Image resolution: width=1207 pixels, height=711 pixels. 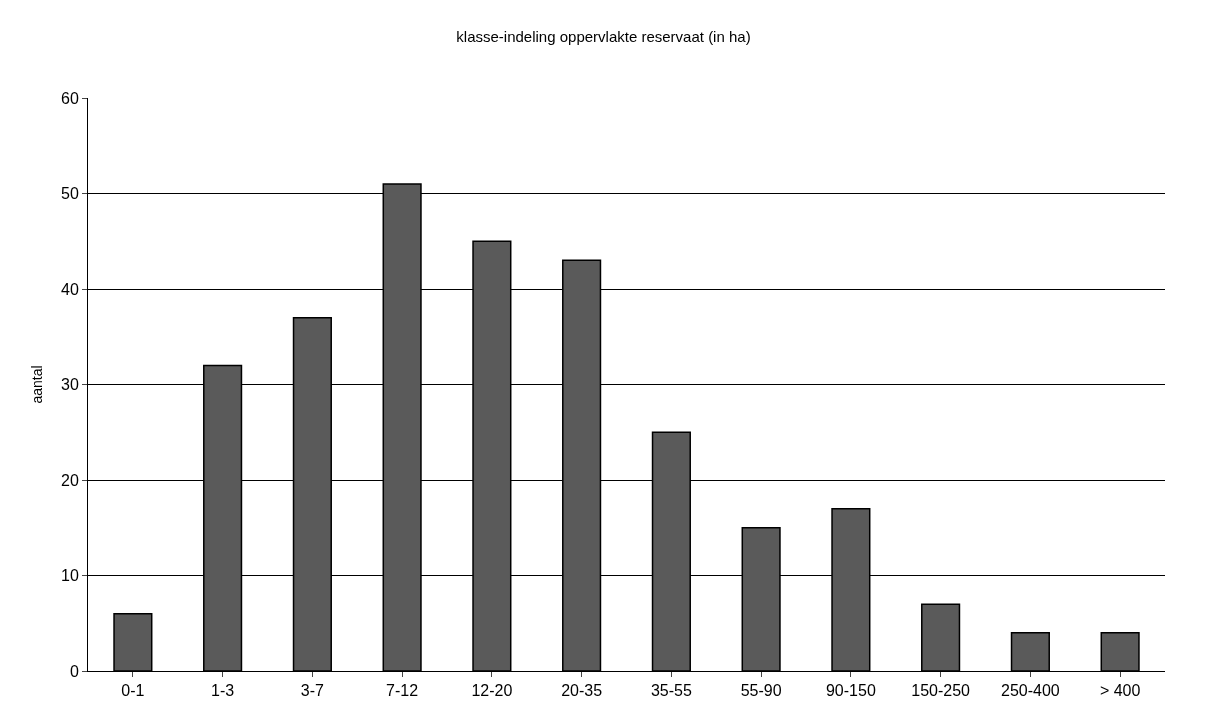 I want to click on x-tick-label: 90-150, so click(x=850, y=691).